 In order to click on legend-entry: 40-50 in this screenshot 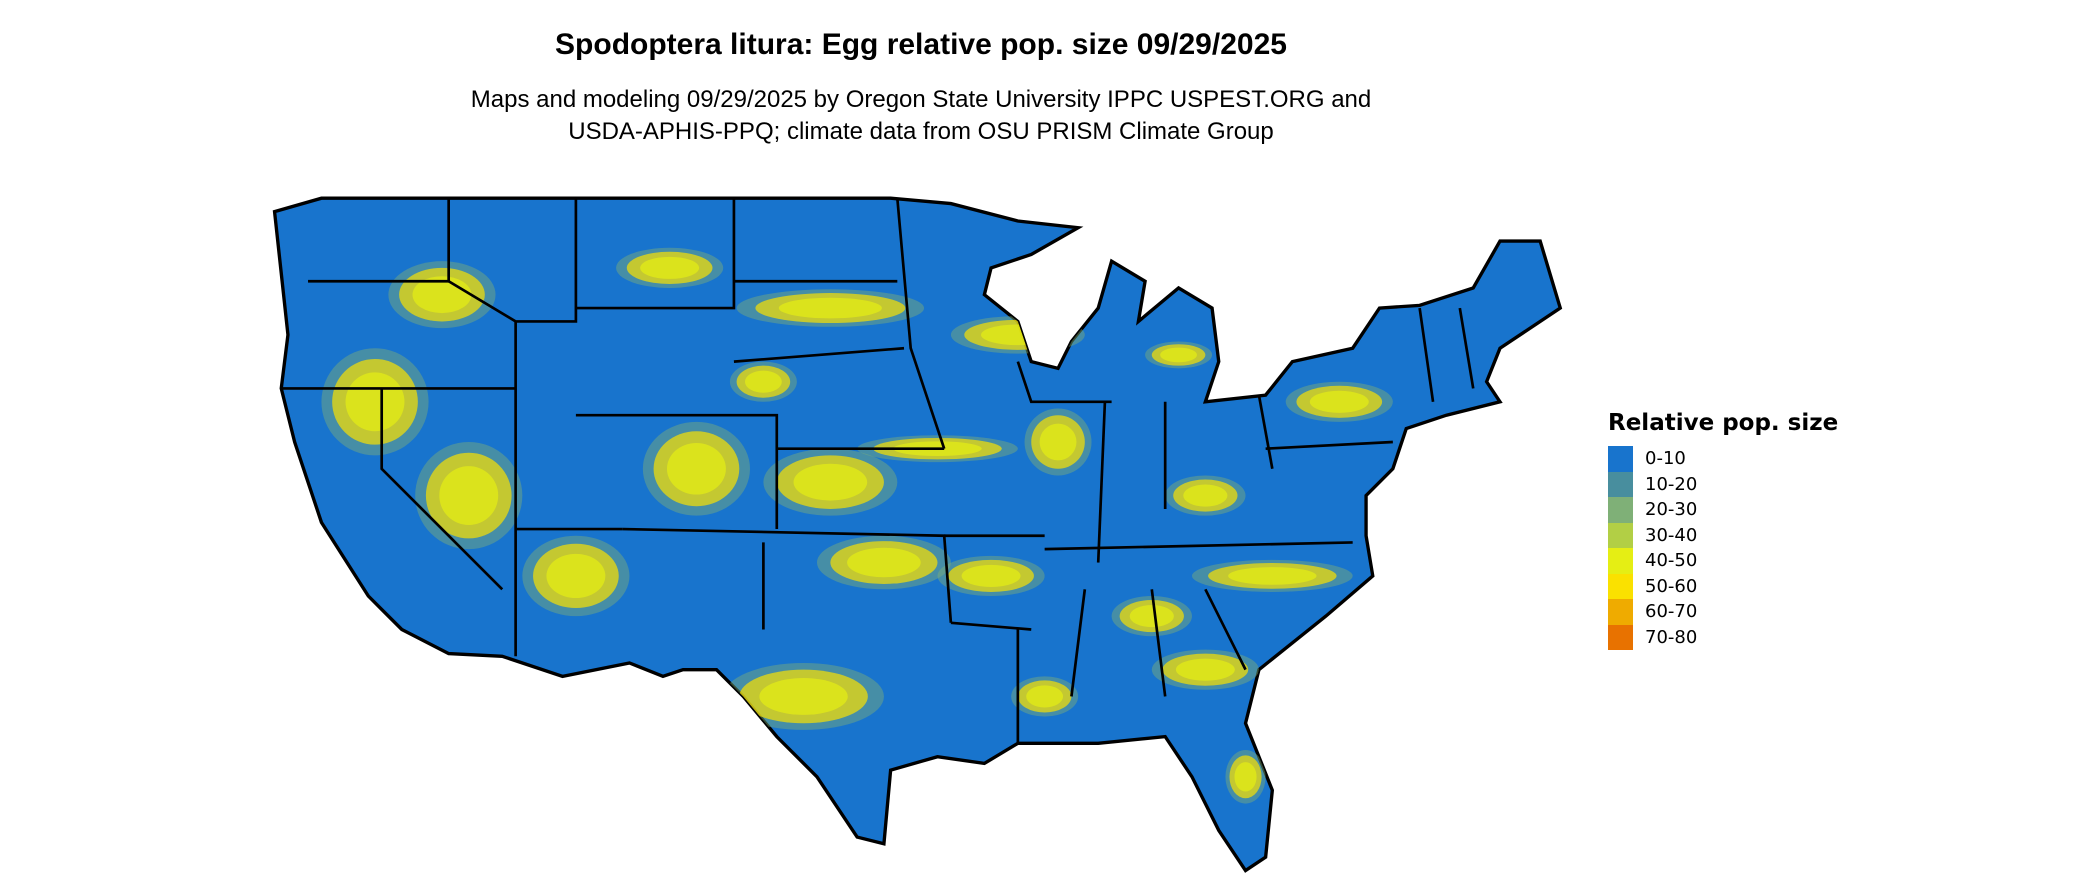, I will do `click(1723, 561)`.